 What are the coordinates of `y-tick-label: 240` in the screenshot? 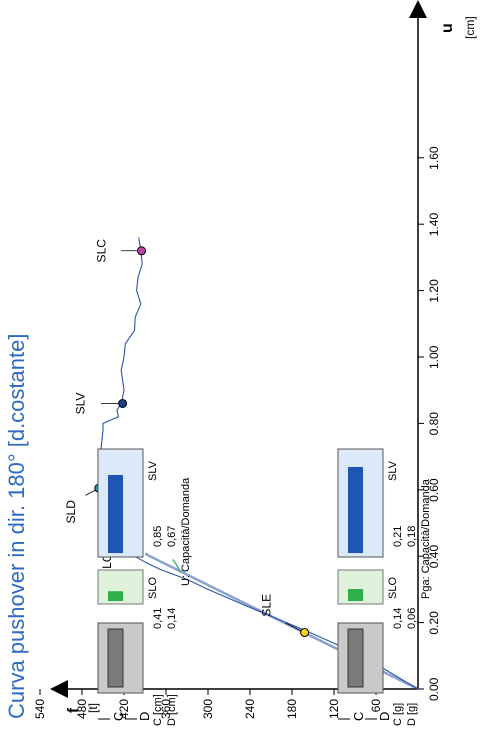 It's located at (250, 709).